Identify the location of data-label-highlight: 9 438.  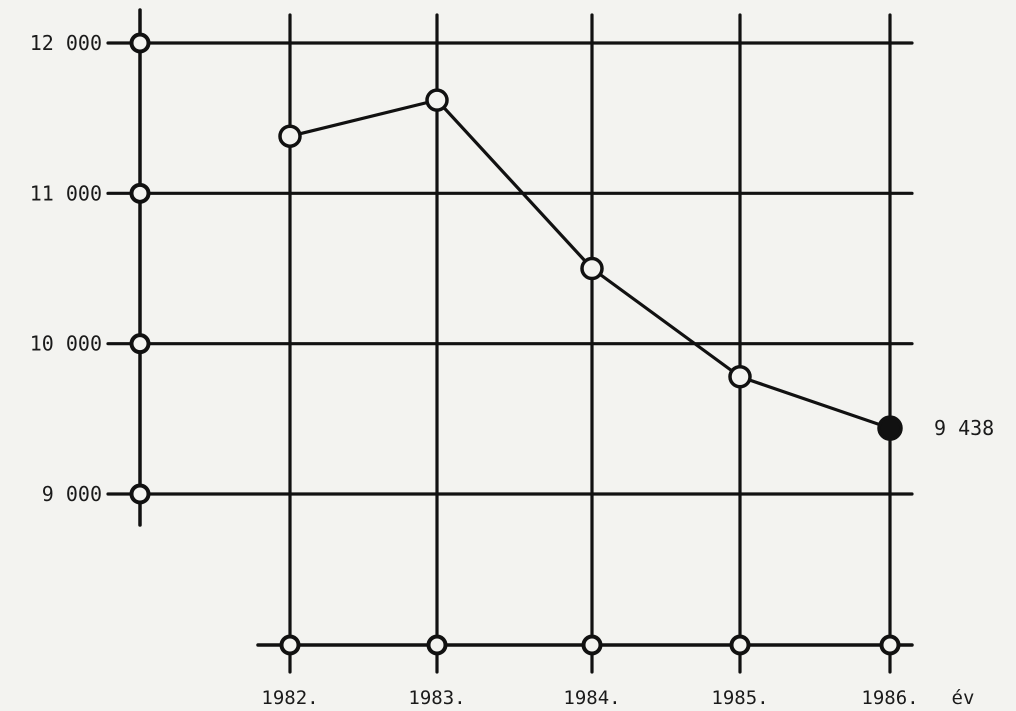
(964, 428).